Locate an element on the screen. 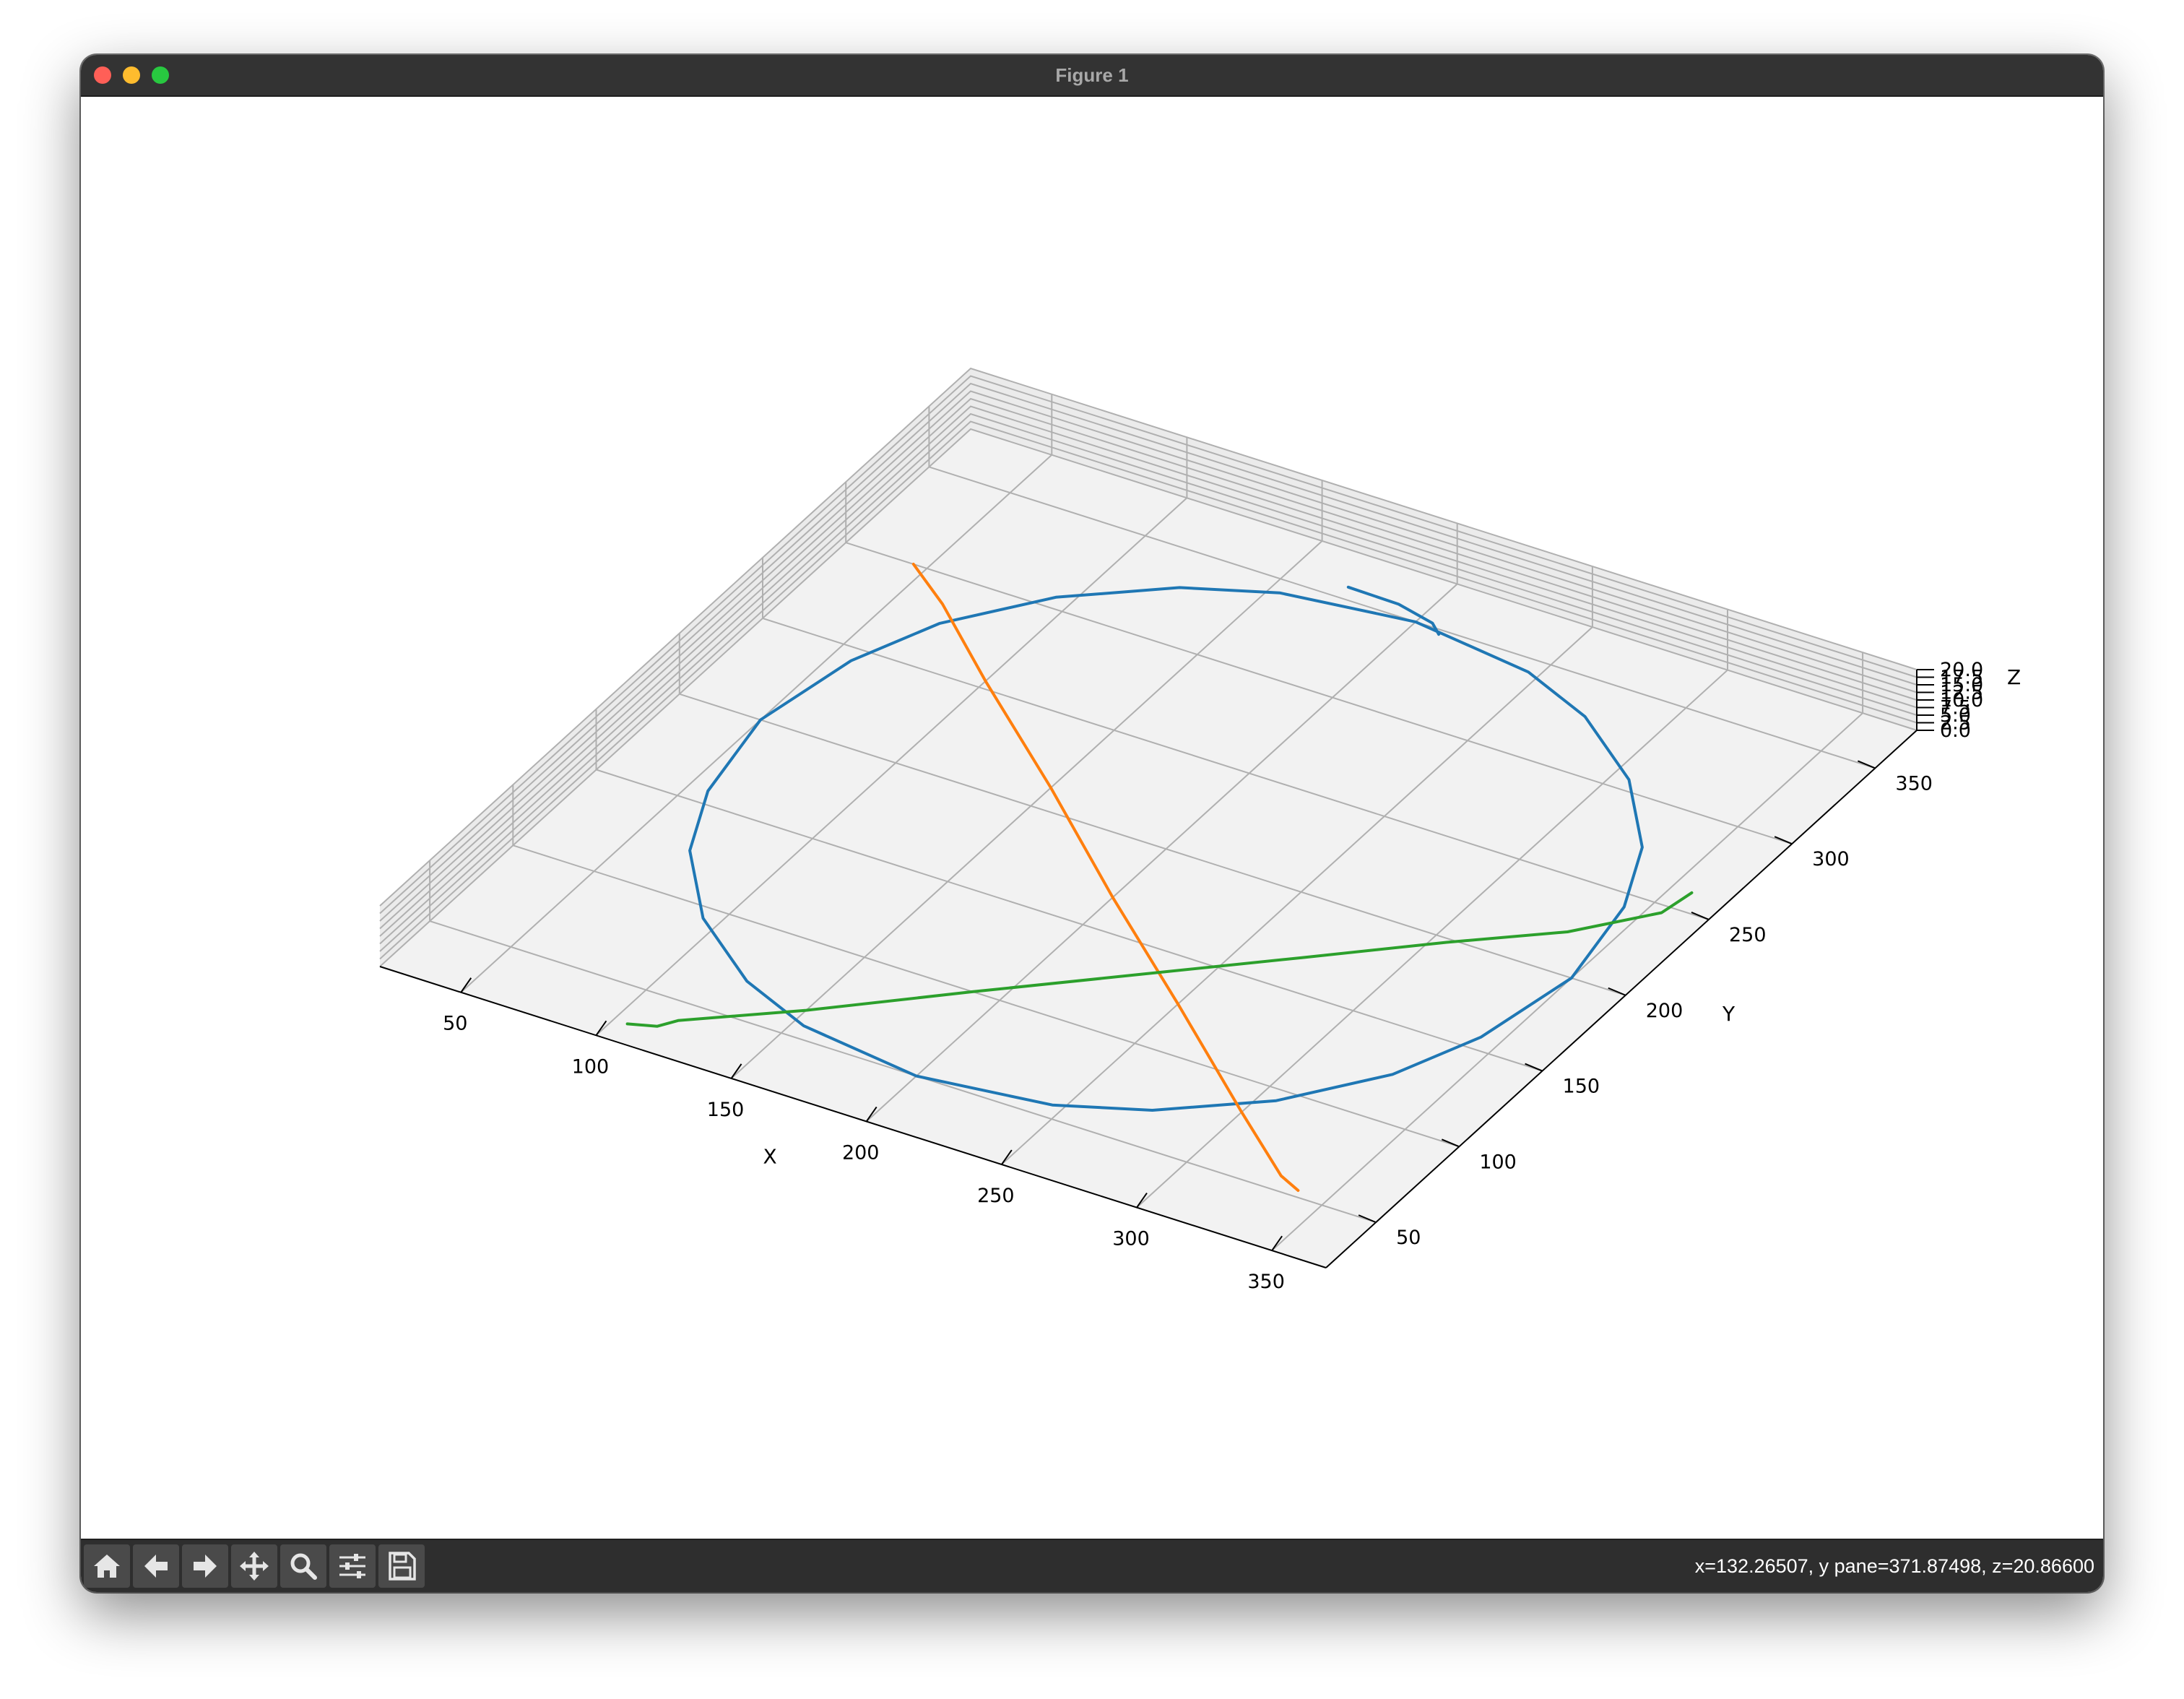 Image resolution: width=2184 pixels, height=1699 pixels. z-tick-label: 5.0 is located at coordinates (1955, 715).